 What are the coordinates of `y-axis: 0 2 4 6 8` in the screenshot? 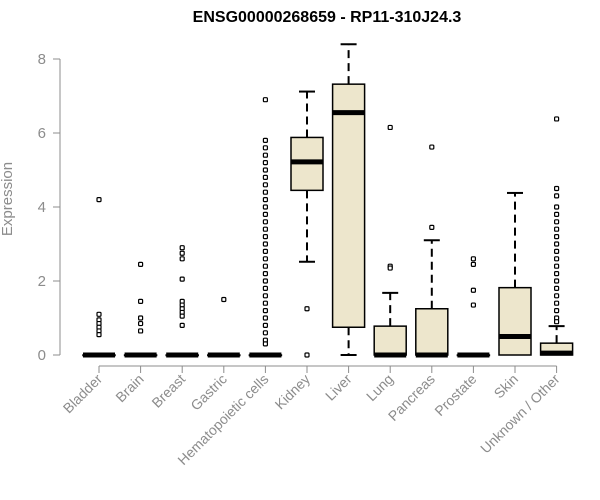 It's located at (49, 207).